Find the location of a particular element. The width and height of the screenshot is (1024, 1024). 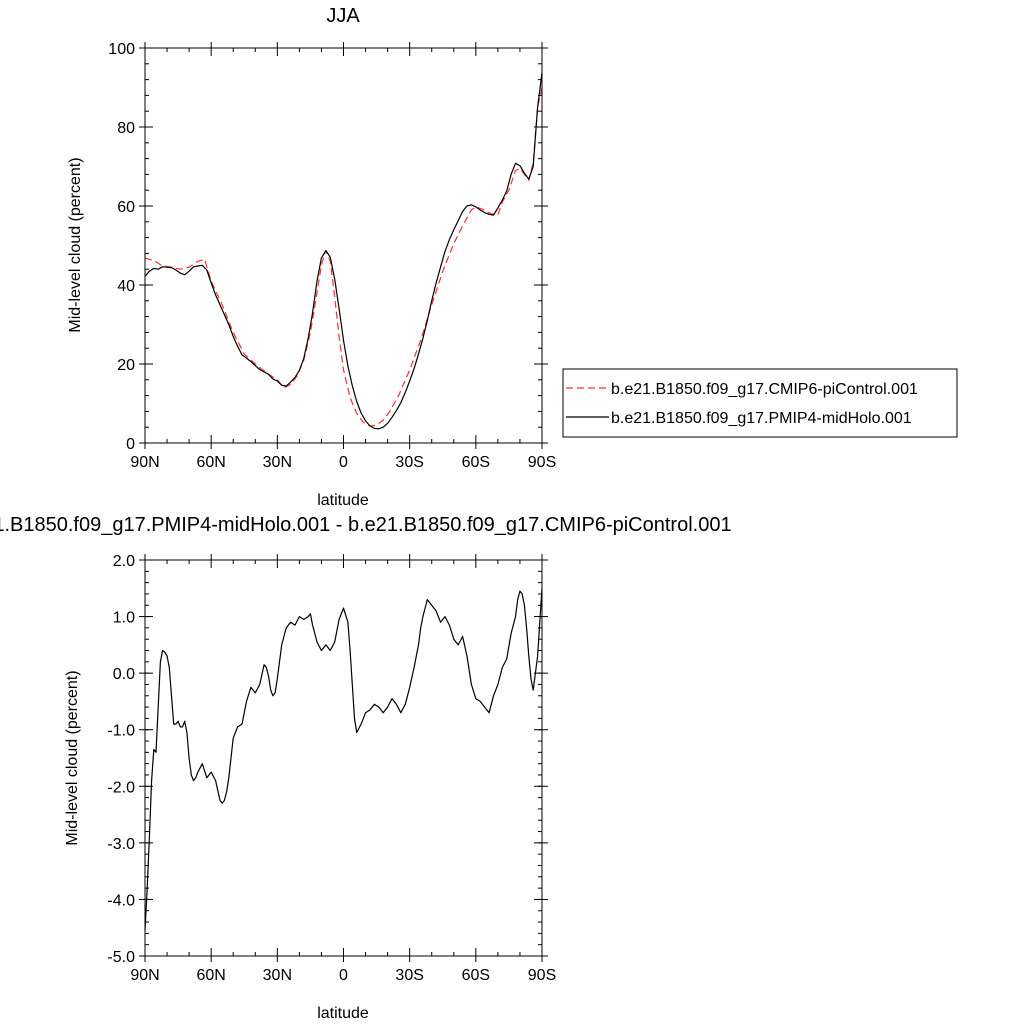

top-y-tick-label: 80 is located at coordinates (126, 128).